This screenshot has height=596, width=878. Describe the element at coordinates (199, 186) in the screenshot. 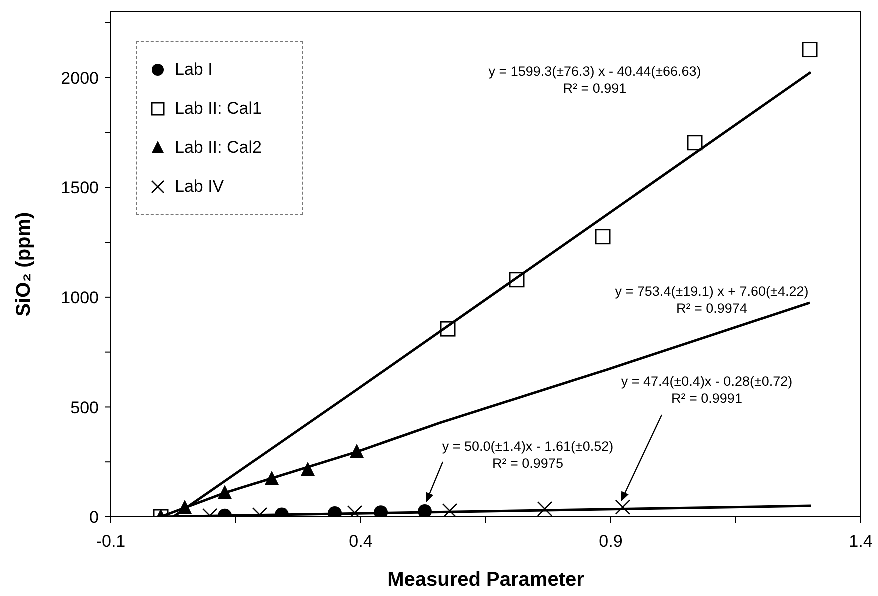

I see `legend-label: Lab IV` at that location.